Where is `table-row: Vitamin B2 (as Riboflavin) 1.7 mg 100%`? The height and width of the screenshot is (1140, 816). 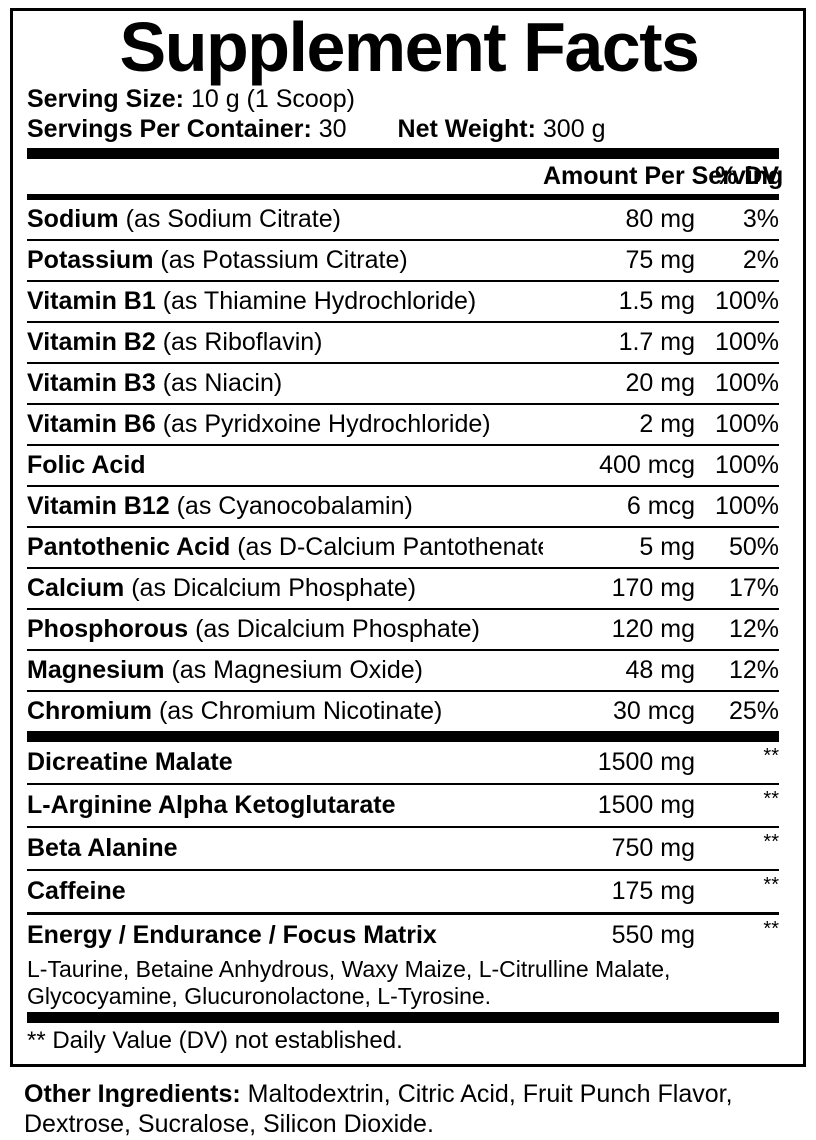
table-row: Vitamin B2 (as Riboflavin) 1.7 mg 100% is located at coordinates (409, 342).